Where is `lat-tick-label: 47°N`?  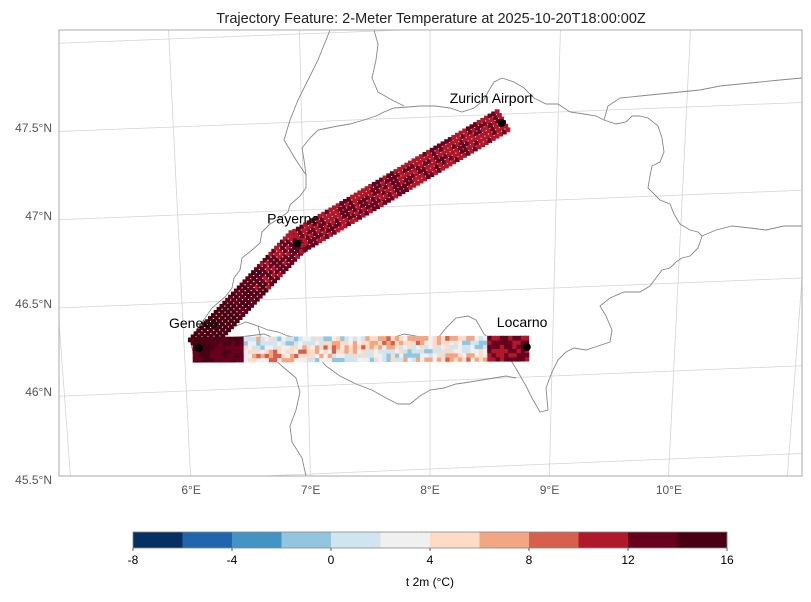 lat-tick-label: 47°N is located at coordinates (38, 216).